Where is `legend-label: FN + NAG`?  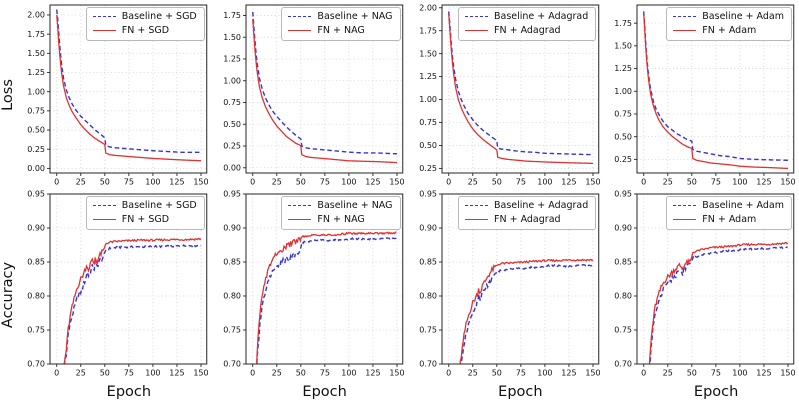
legend-label: FN + NAG is located at coordinates (341, 30).